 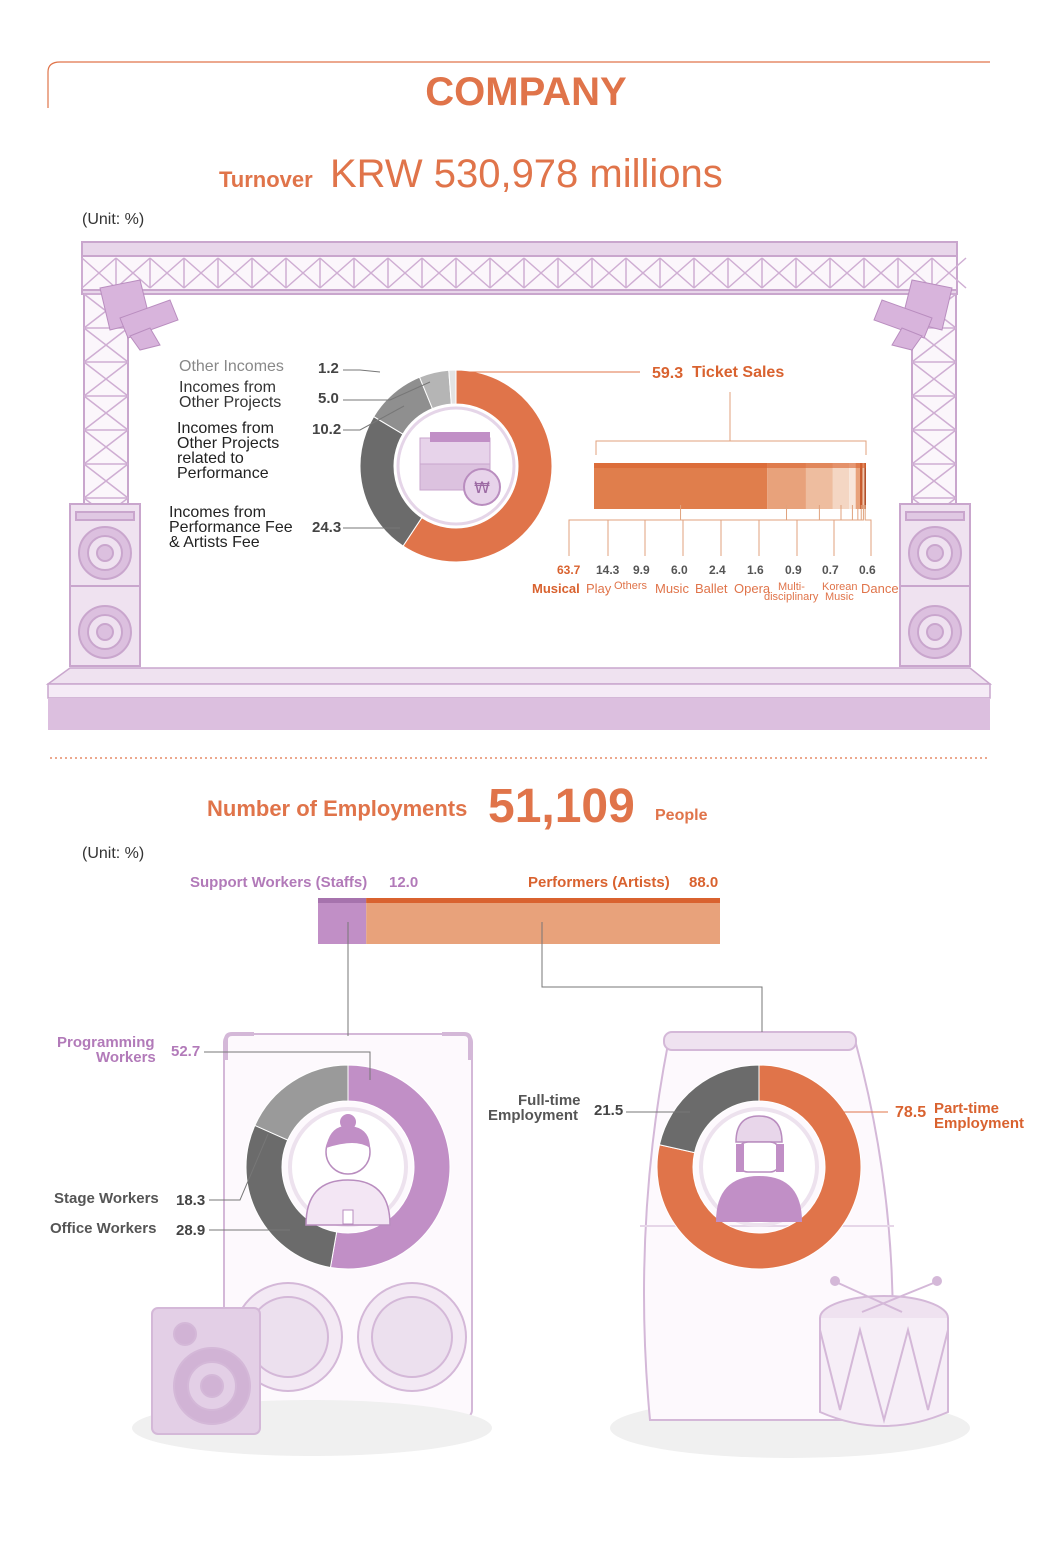 What do you see at coordinates (840, 587) in the screenshot?
I see `genre-name-8: Korean` at bounding box center [840, 587].